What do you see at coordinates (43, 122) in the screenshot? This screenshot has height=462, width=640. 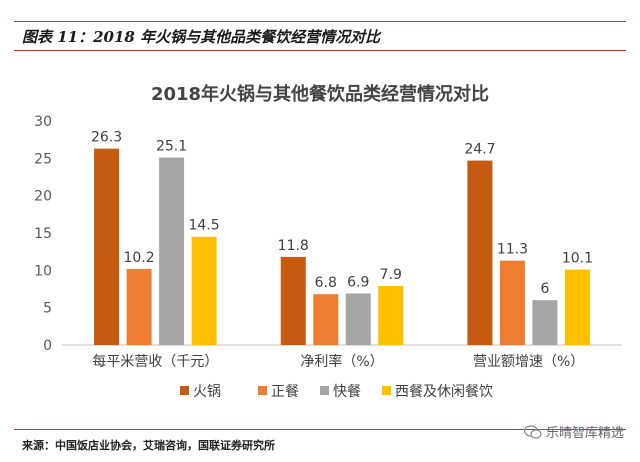 I see `y-tick-label: 30` at bounding box center [43, 122].